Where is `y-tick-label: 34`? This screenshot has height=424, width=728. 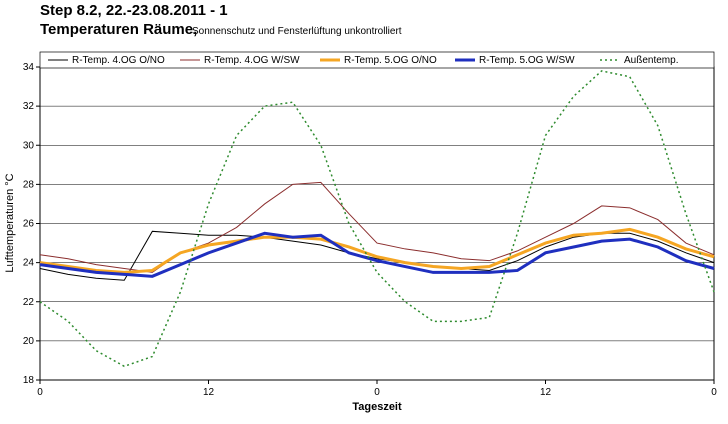 y-tick-label: 34 is located at coordinates (29, 67).